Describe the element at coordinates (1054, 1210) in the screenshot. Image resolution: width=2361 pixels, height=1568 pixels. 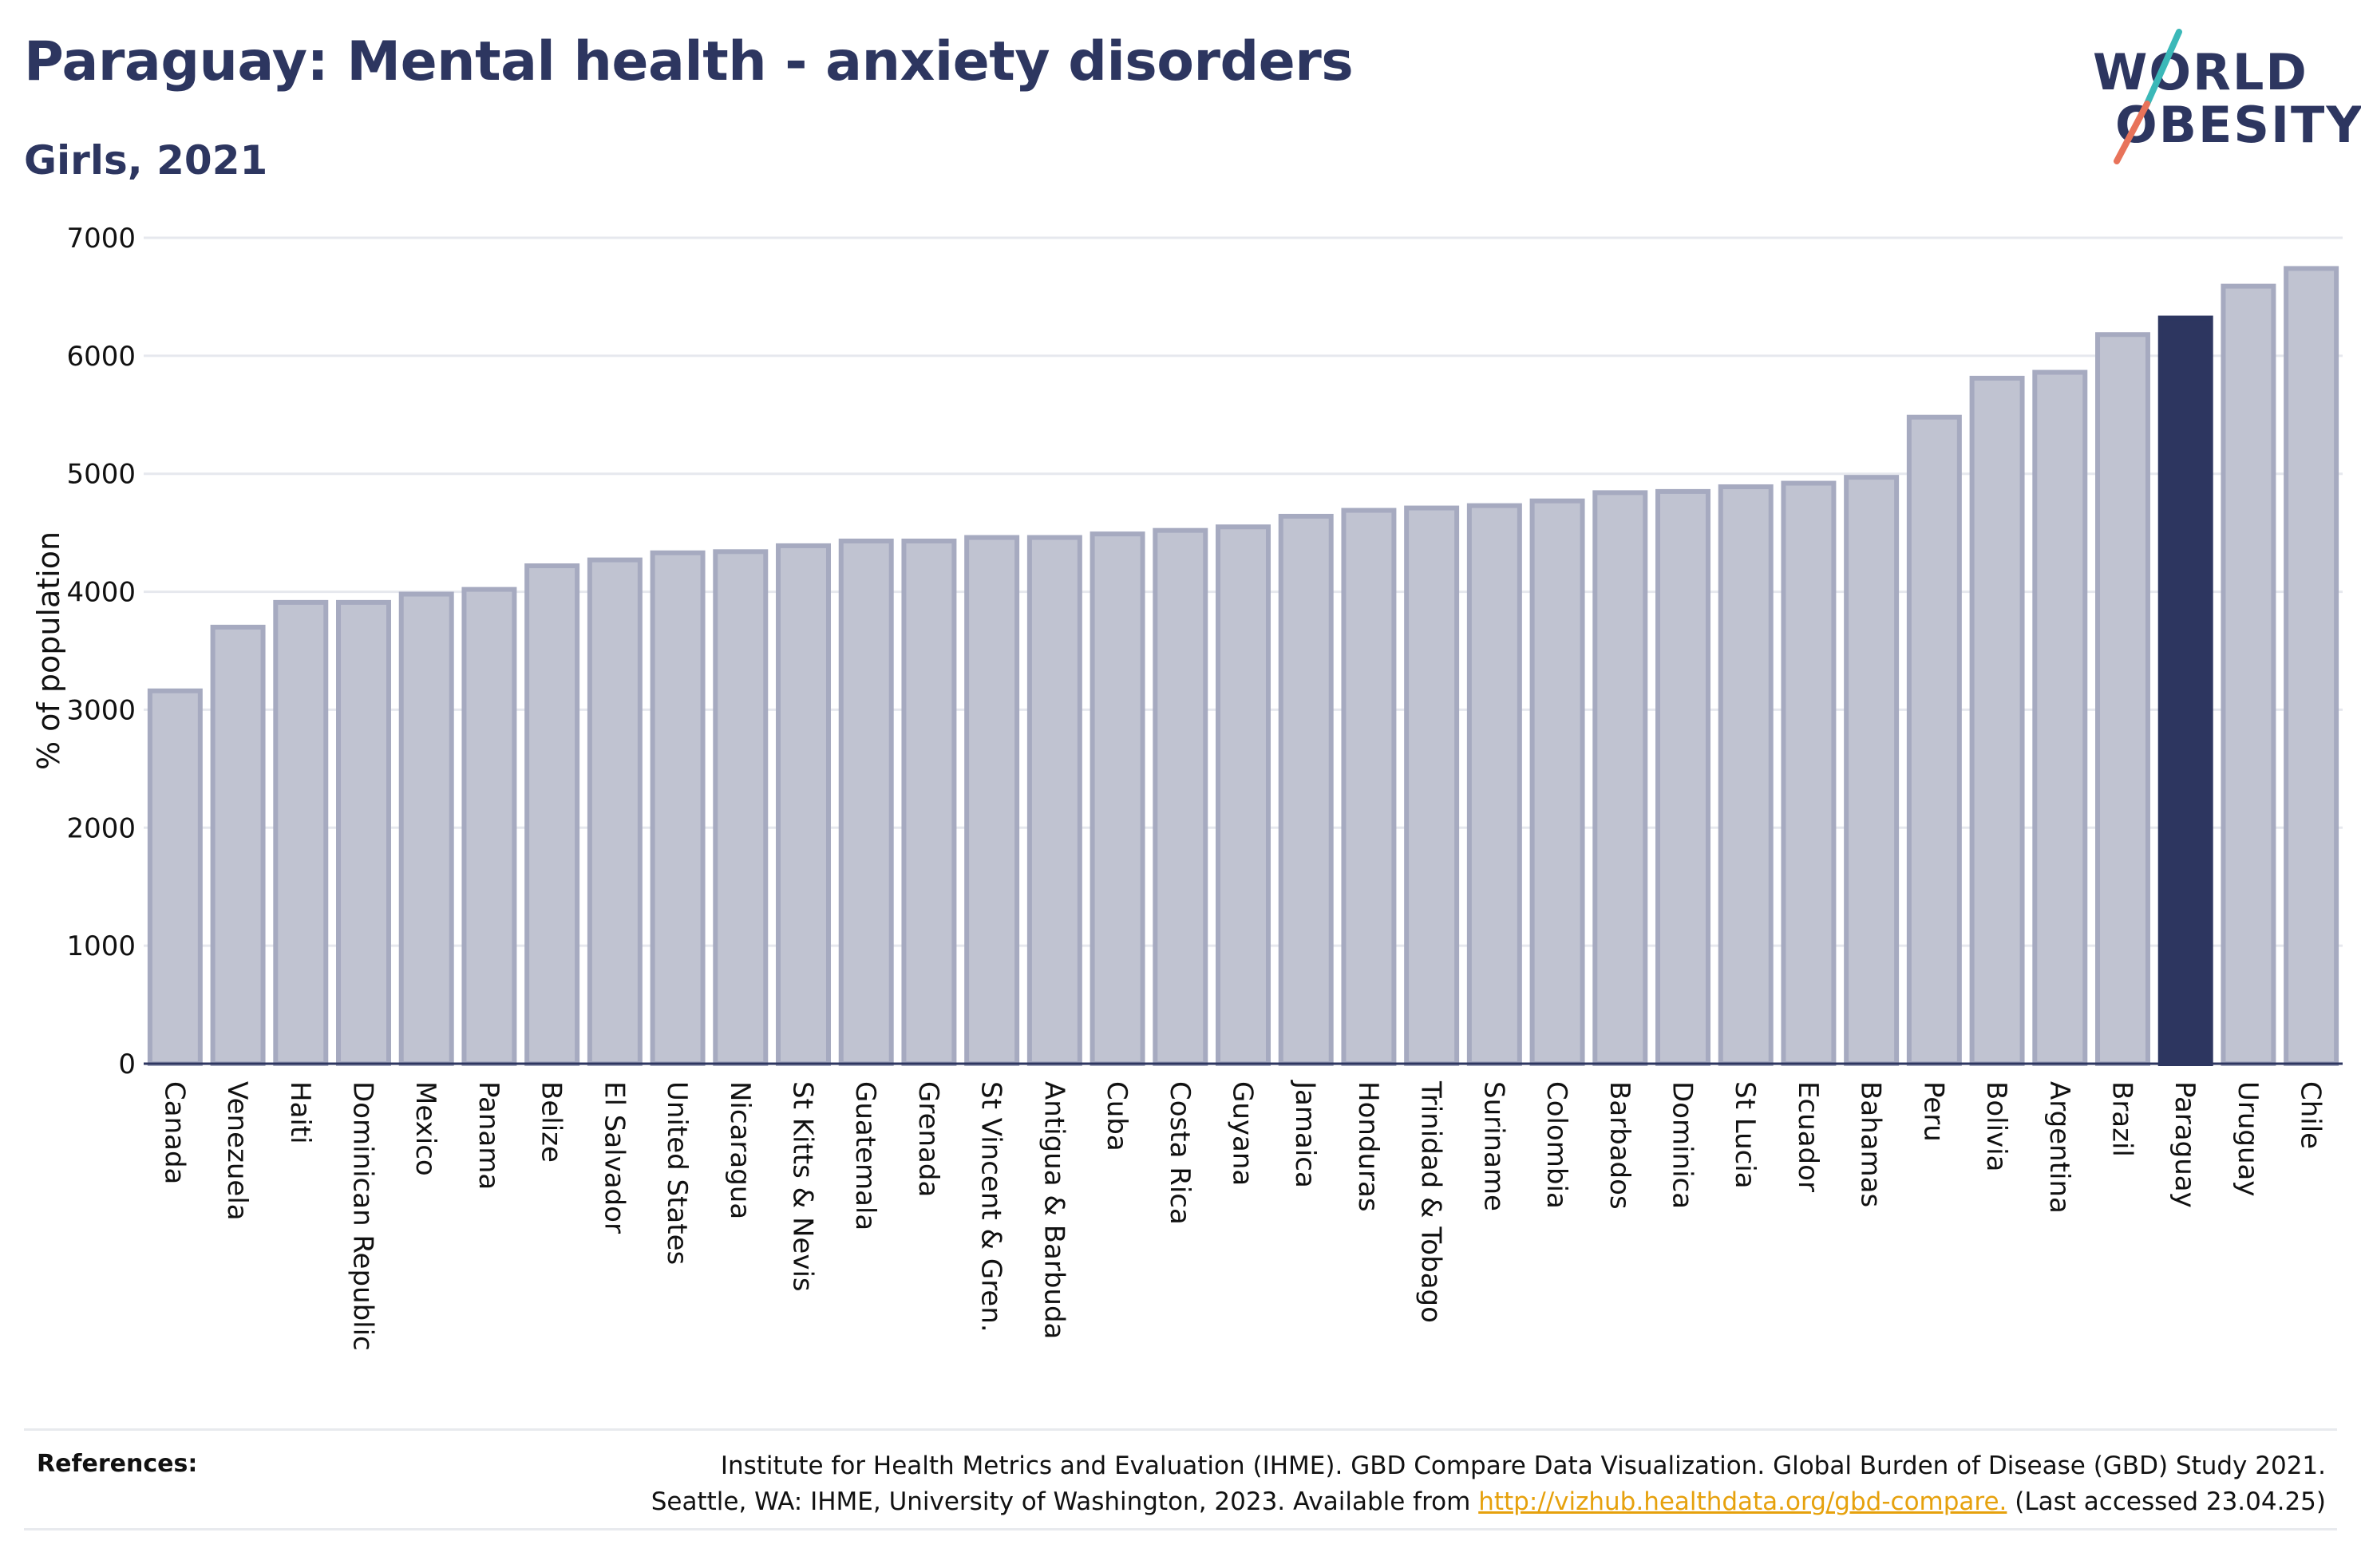
I see `x-tick-label: Antigua & Barbuda` at that location.